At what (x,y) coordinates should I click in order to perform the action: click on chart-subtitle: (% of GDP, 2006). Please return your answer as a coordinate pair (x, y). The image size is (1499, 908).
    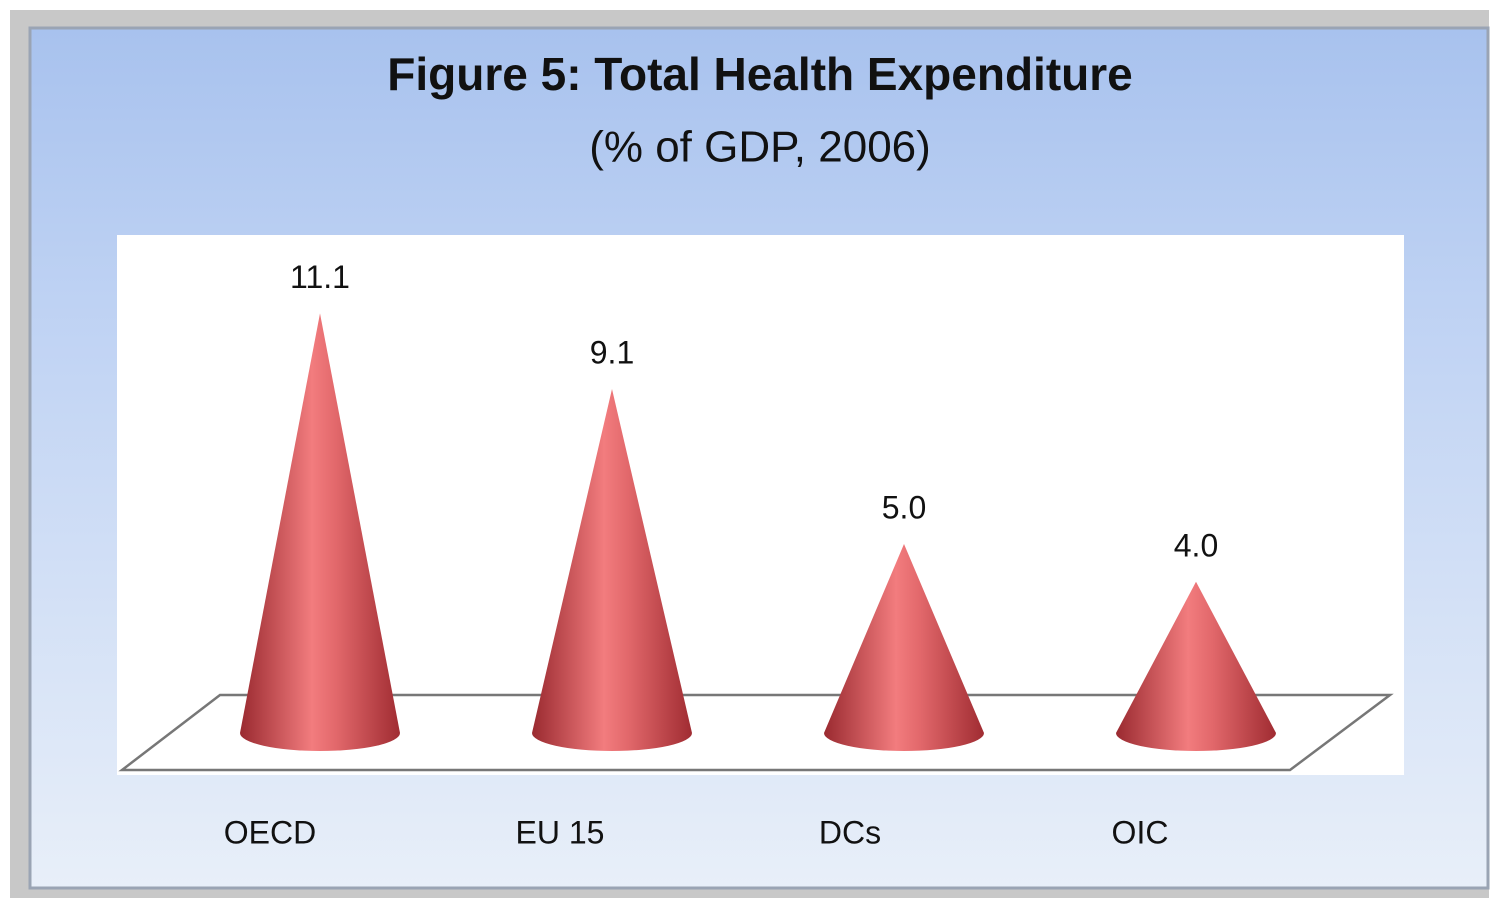
    Looking at the image, I should click on (760, 147).